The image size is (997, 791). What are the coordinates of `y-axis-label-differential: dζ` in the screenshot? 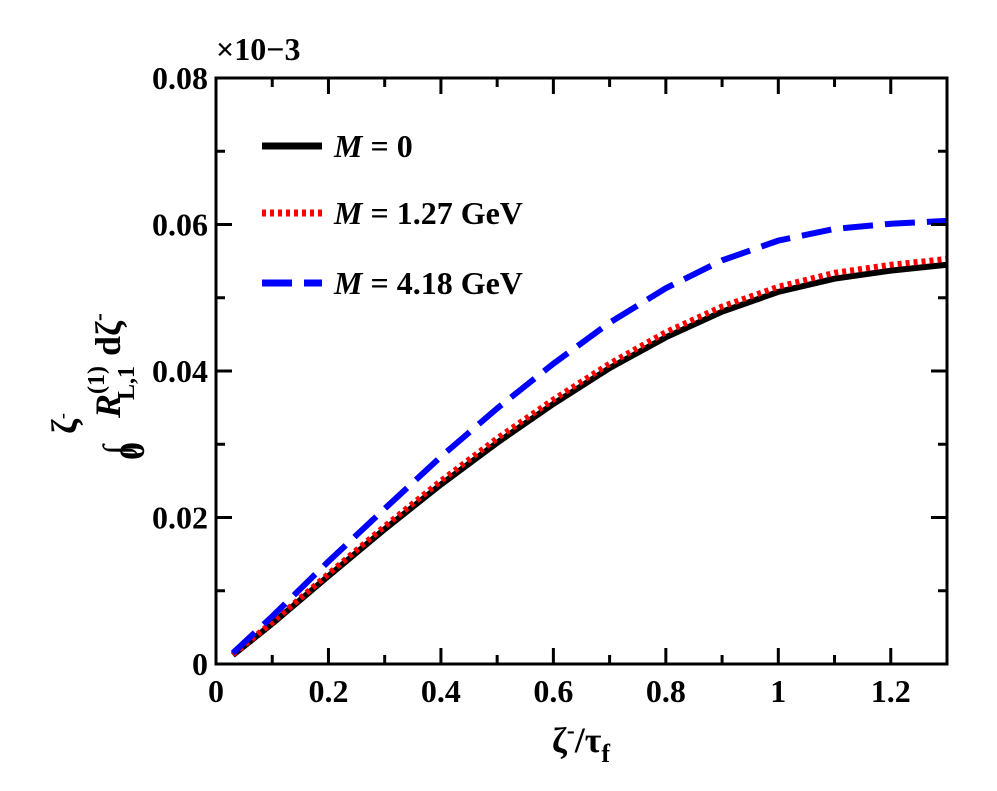 It's located at (108, 338).